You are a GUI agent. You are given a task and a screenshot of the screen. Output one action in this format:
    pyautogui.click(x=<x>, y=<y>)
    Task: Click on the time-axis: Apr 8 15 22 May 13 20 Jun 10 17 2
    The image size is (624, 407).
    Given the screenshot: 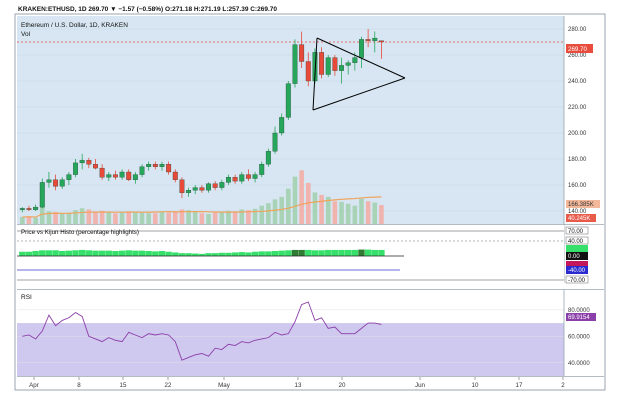 What is the action you would take?
    pyautogui.click(x=297, y=383)
    